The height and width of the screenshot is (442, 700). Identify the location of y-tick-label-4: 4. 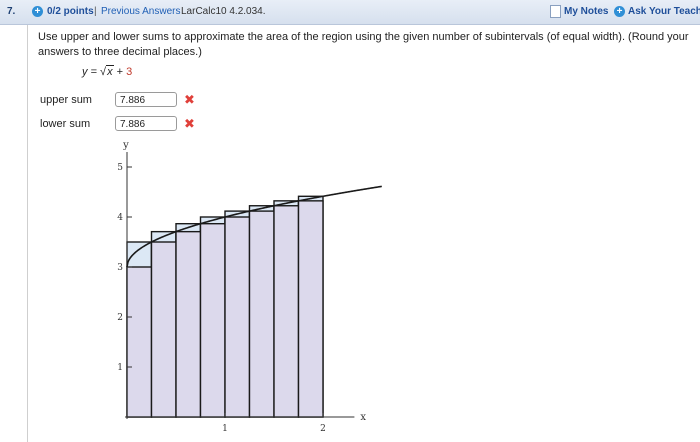
(120, 218).